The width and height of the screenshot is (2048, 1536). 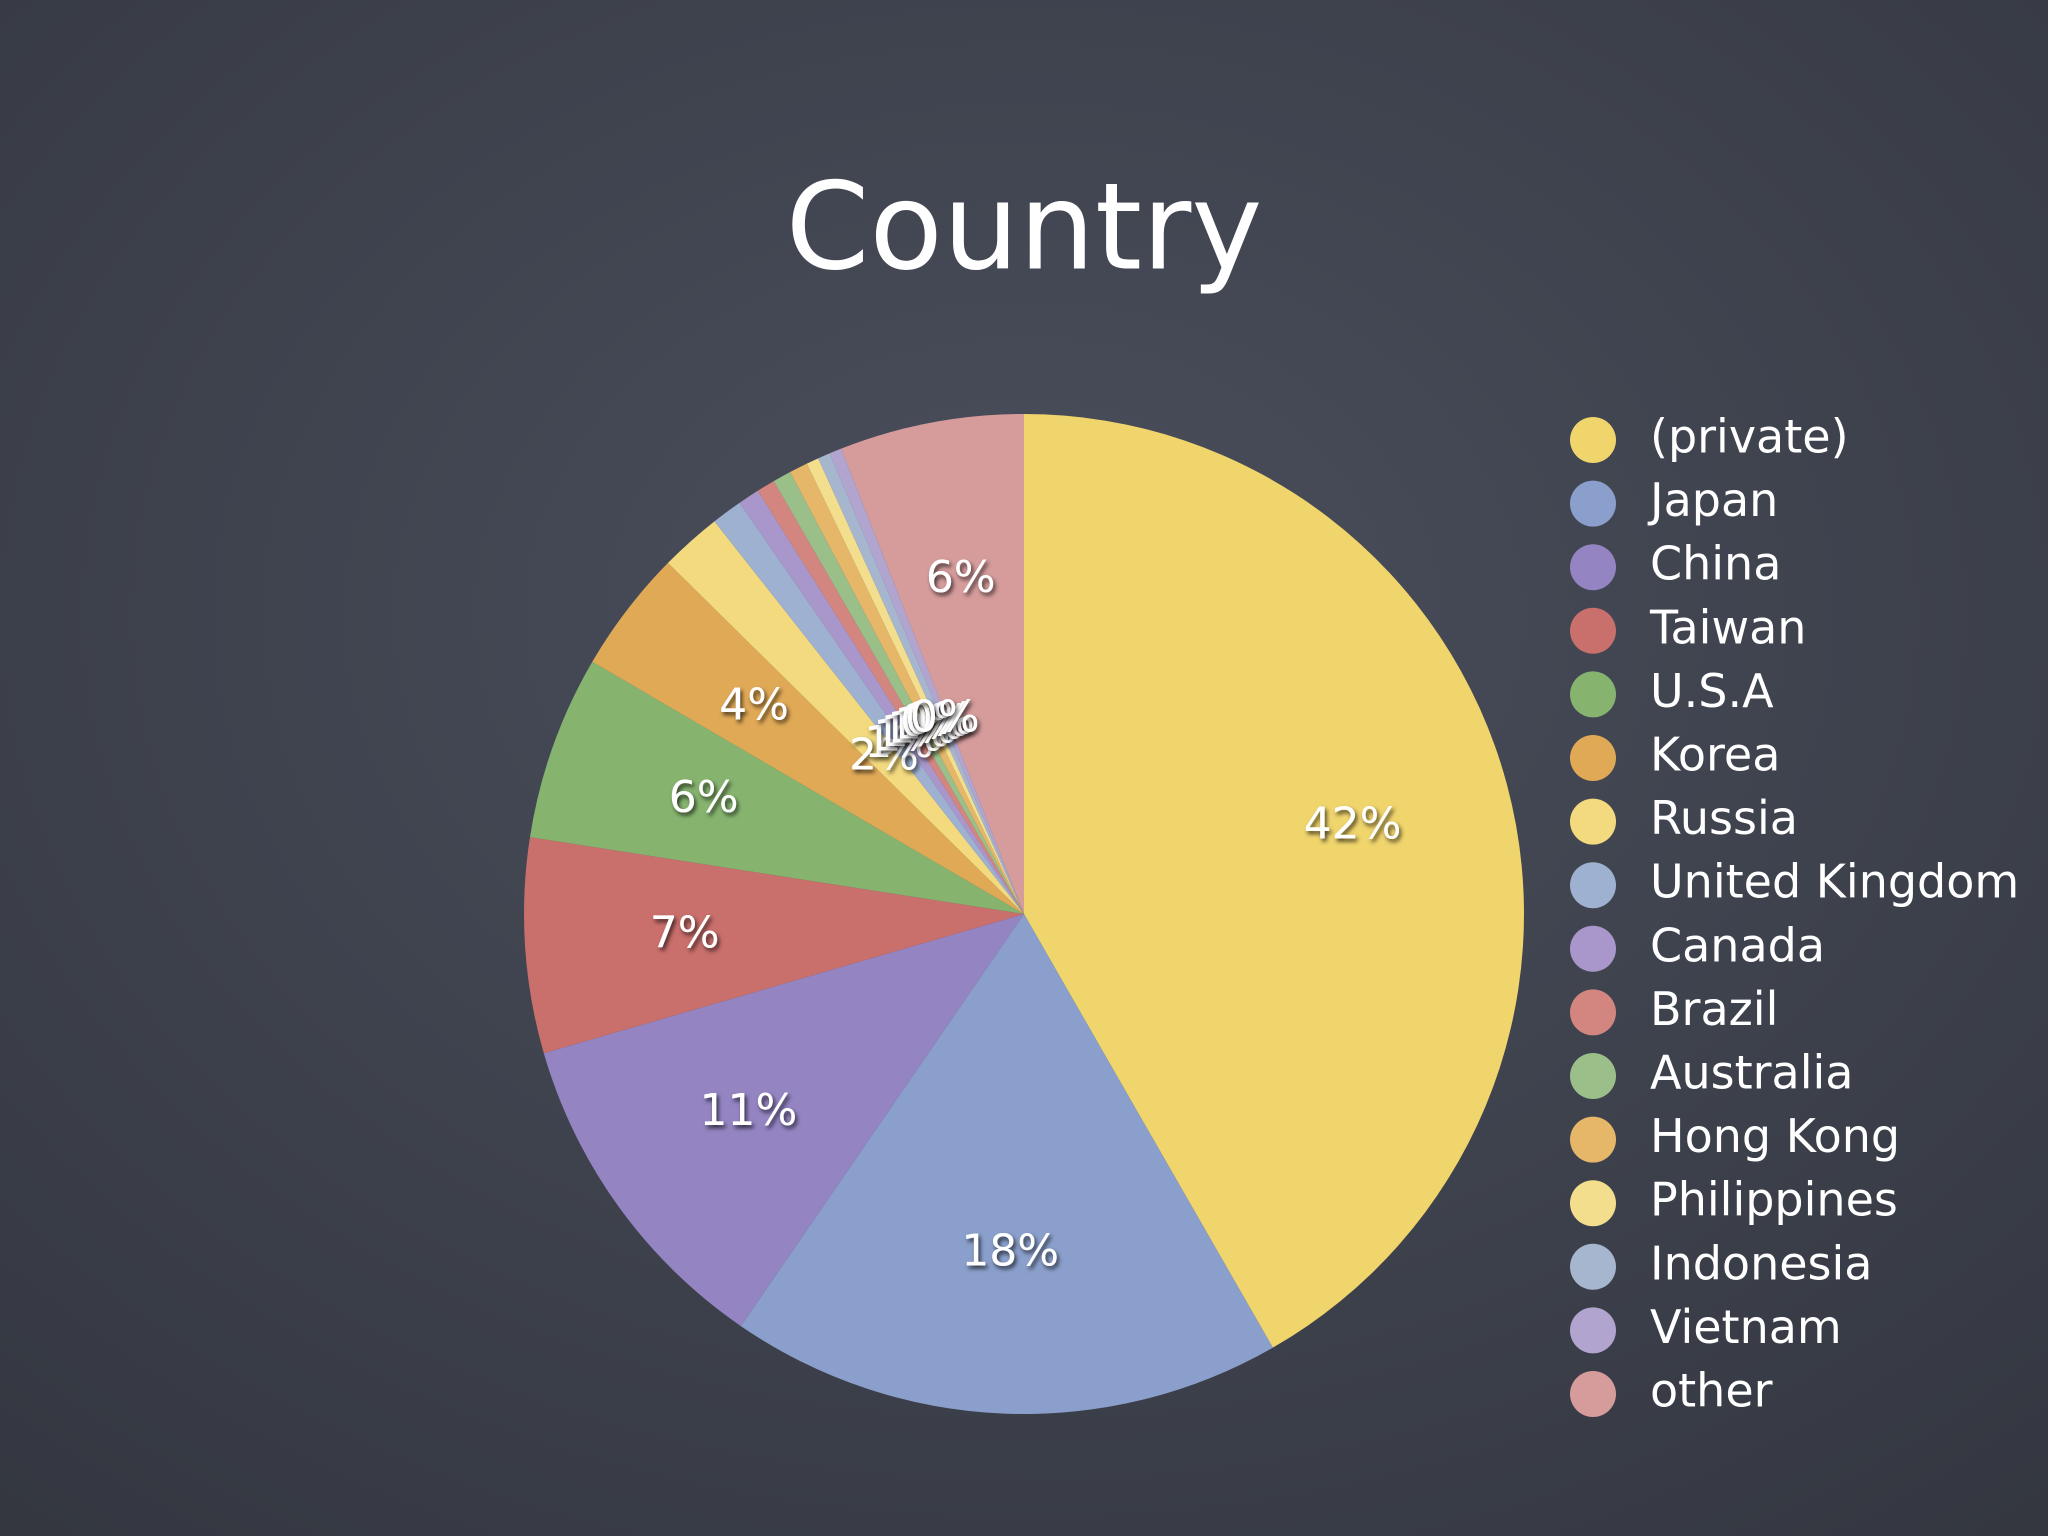 I want to click on slice-label: 4%, so click(x=754, y=704).